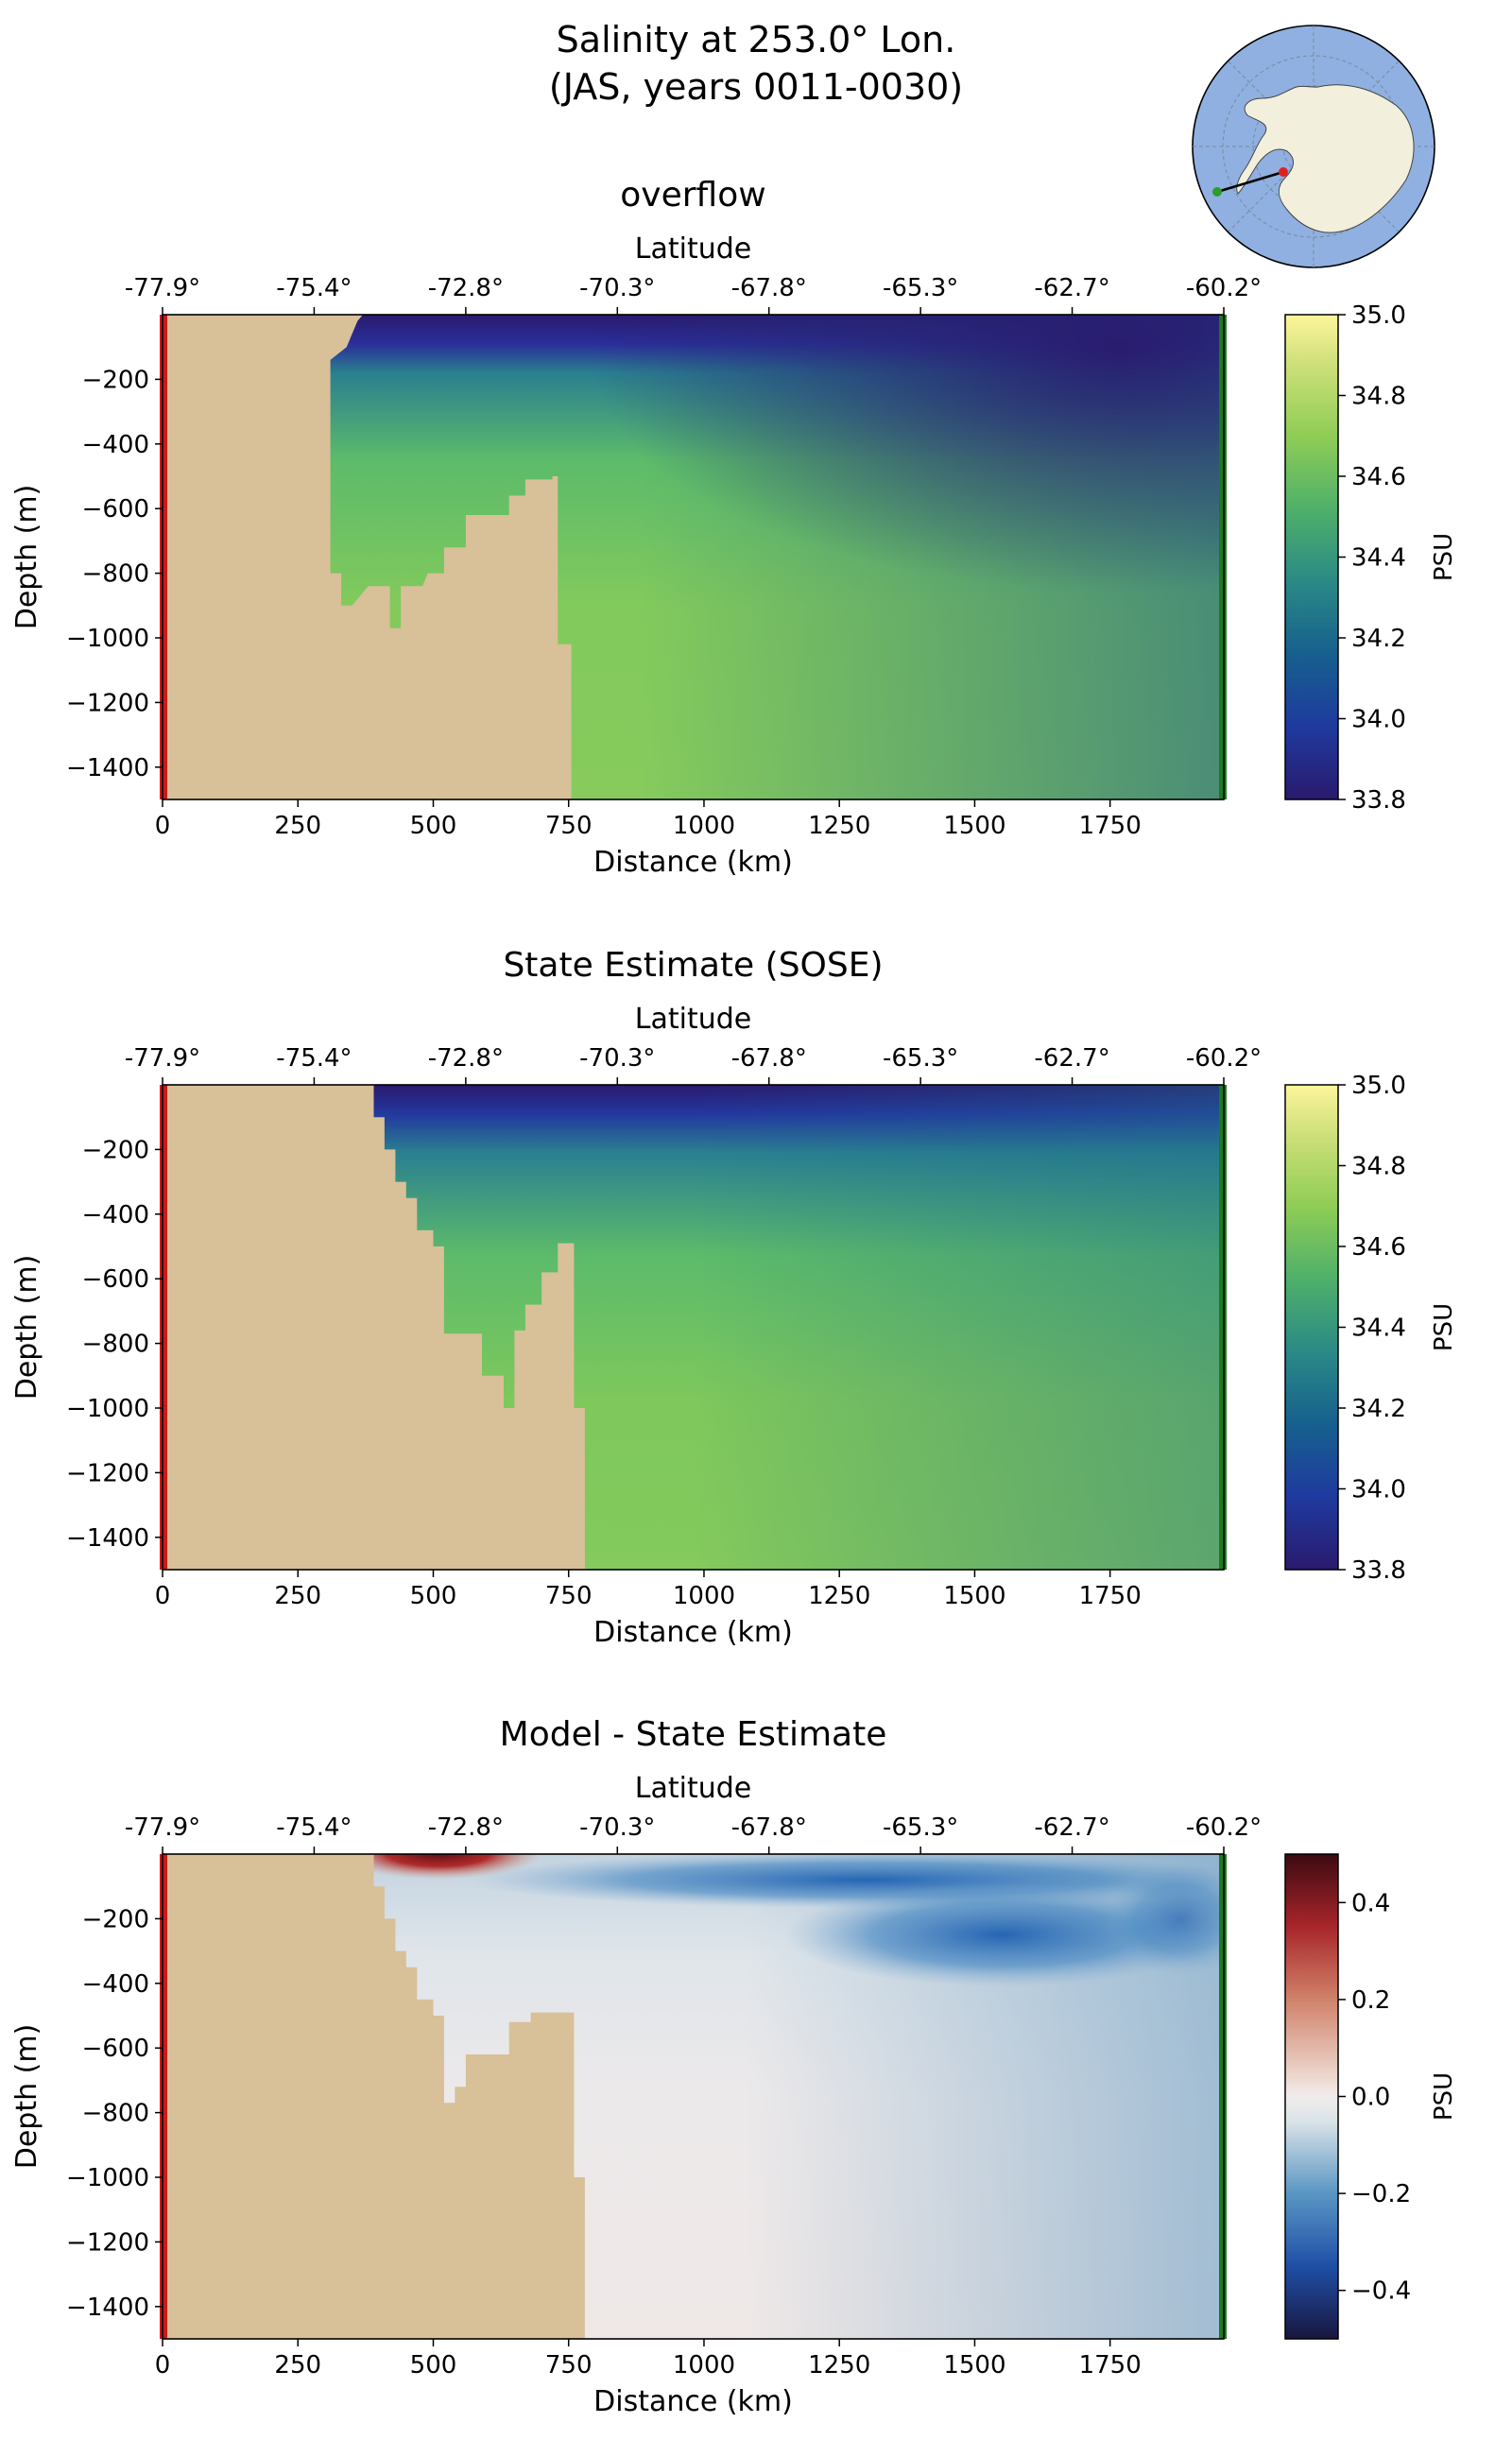 The height and width of the screenshot is (2457, 1512). I want to click on panel-title: overflow, so click(692, 195).